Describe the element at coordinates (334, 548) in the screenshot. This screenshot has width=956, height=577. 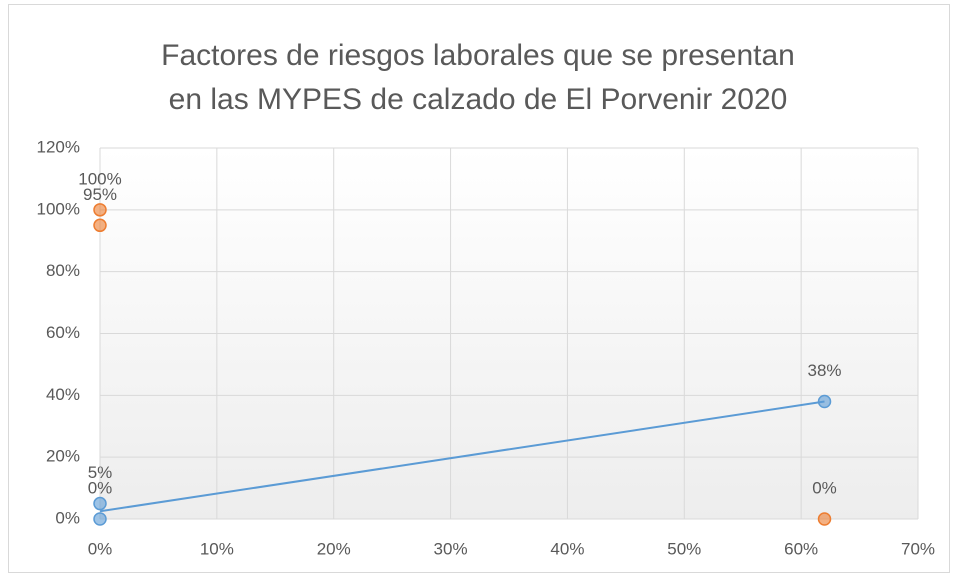
I see `x-tick-label: 20%` at that location.